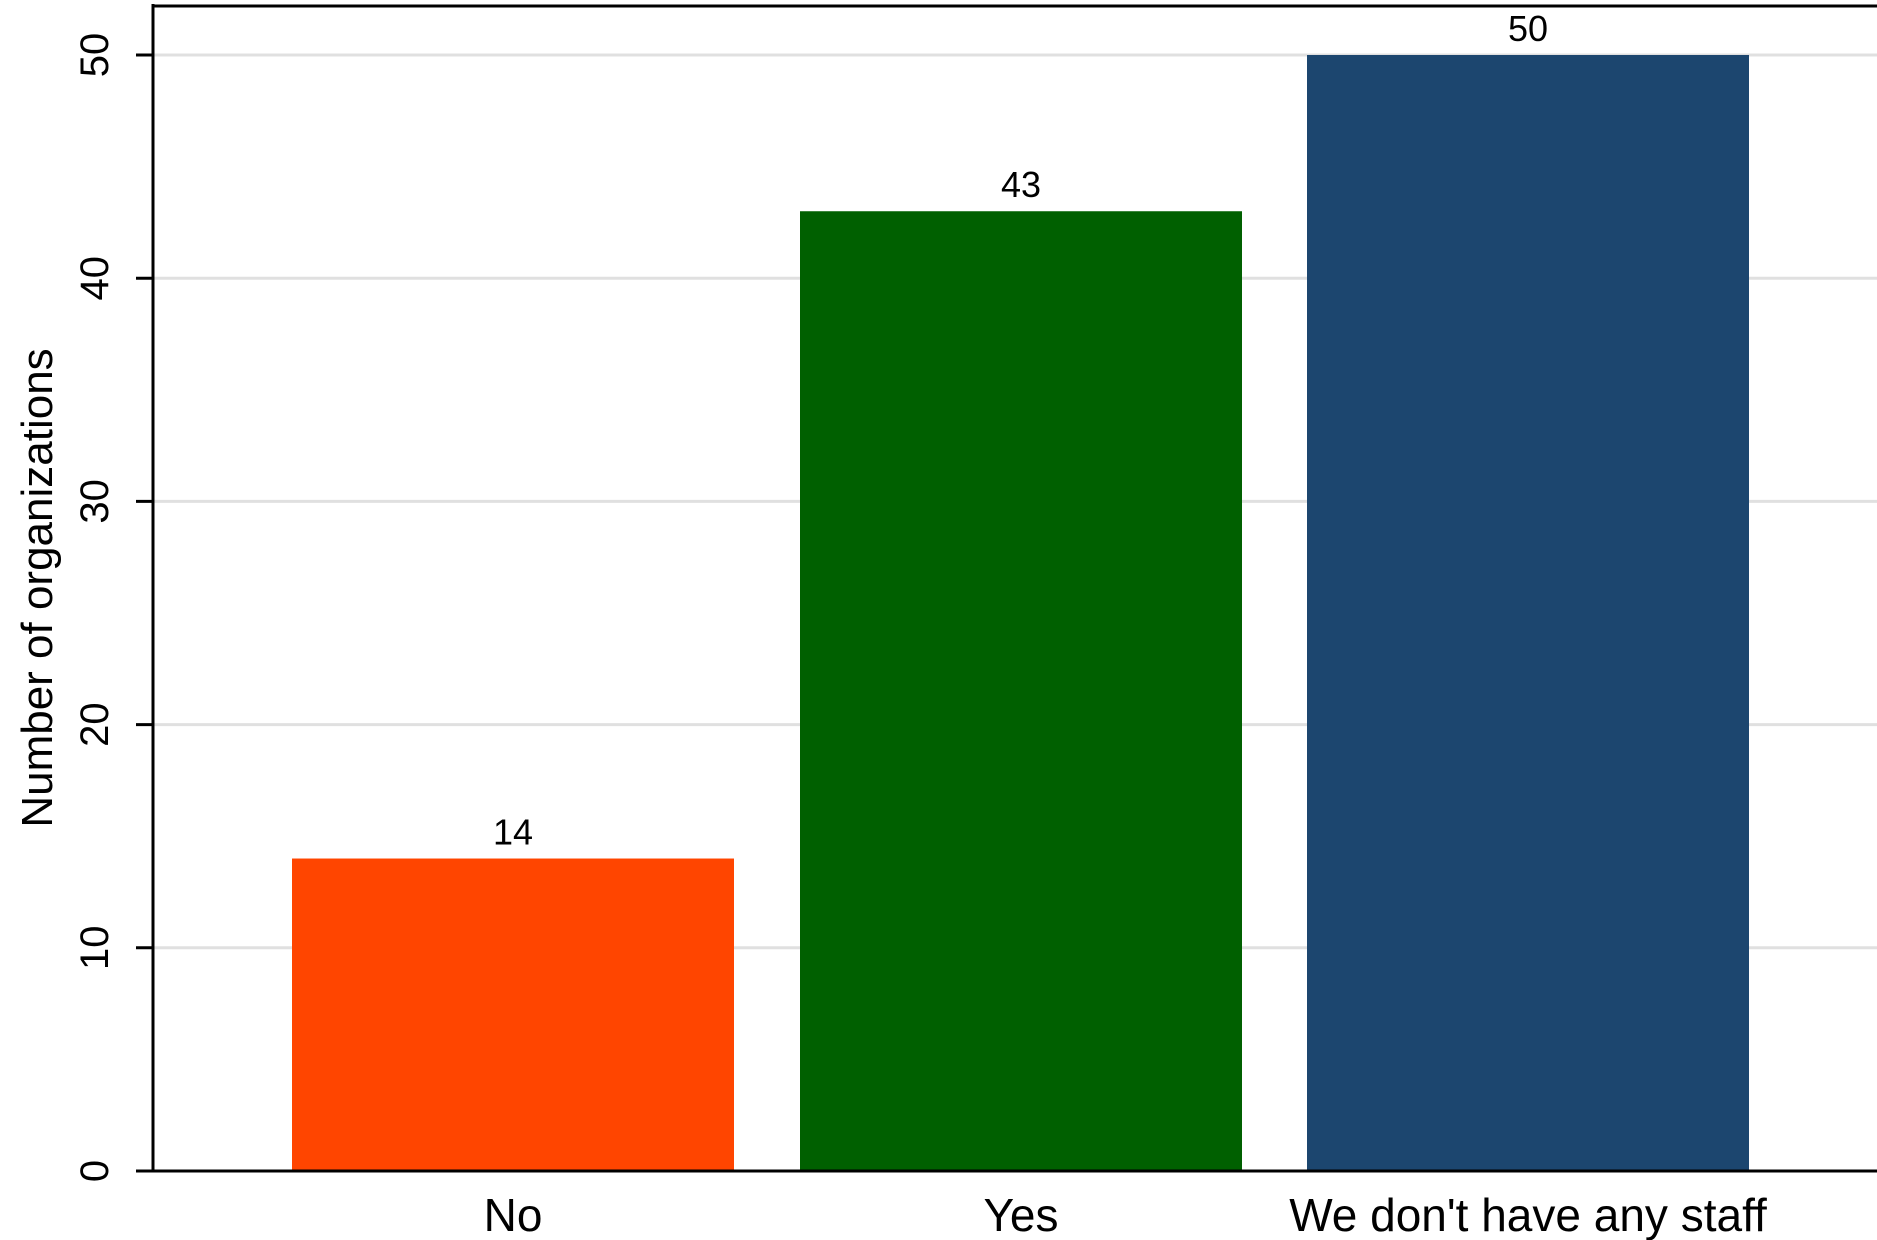 The height and width of the screenshot is (1240, 1877). I want to click on category-label-1: Yes, so click(1020, 1214).